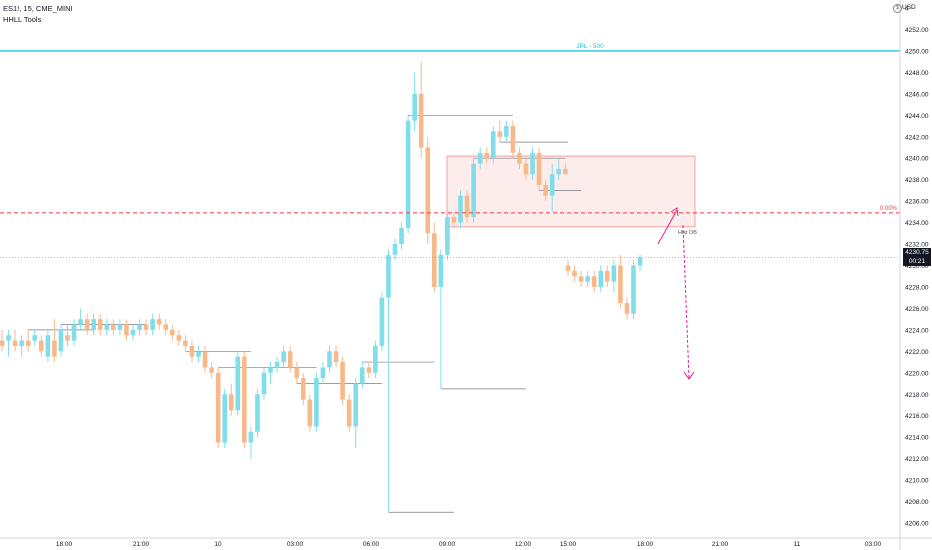 Image resolution: width=932 pixels, height=550 pixels. What do you see at coordinates (917, 438) in the screenshot?
I see `price-tick-label: 4214.00` at bounding box center [917, 438].